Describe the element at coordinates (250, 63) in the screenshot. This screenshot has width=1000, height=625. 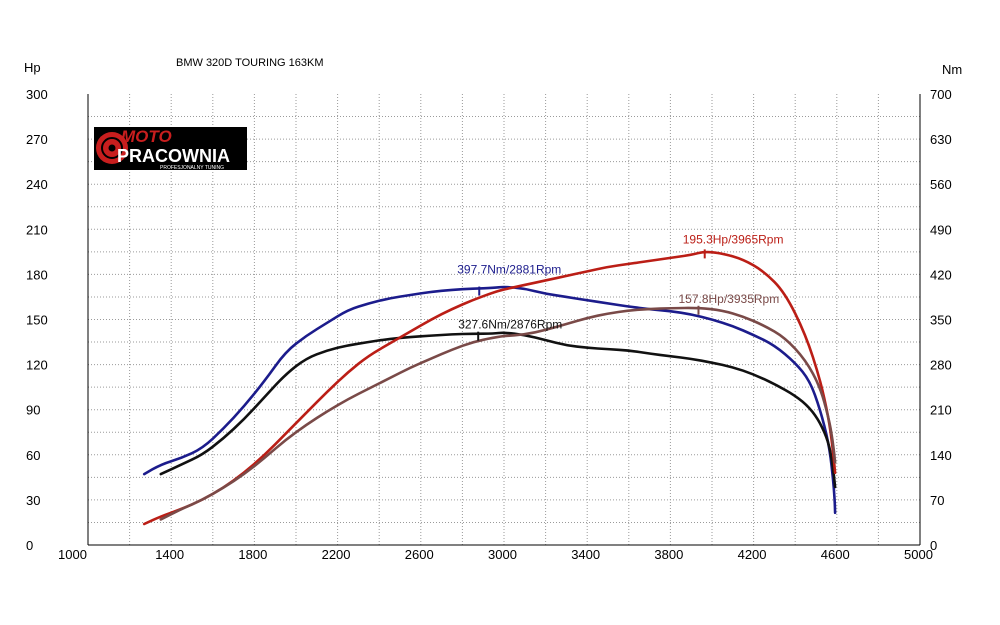
I see `chart-title: BMW 320D TOURING 163KM` at that location.